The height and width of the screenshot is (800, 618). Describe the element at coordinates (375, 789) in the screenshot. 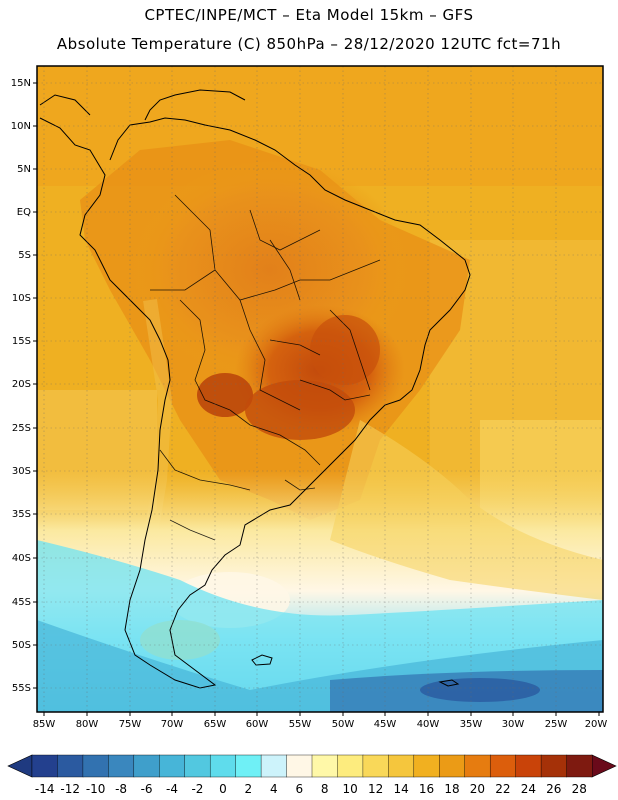

I see `colorbar-label: 12` at that location.